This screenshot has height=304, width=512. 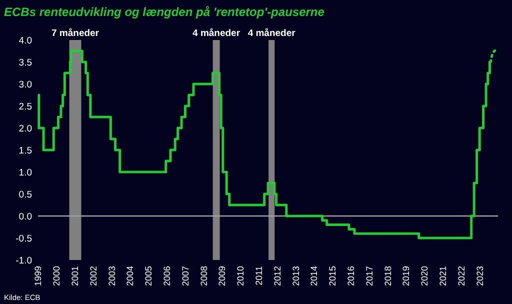 I want to click on y-tick-label: 4.0, so click(x=25, y=40).